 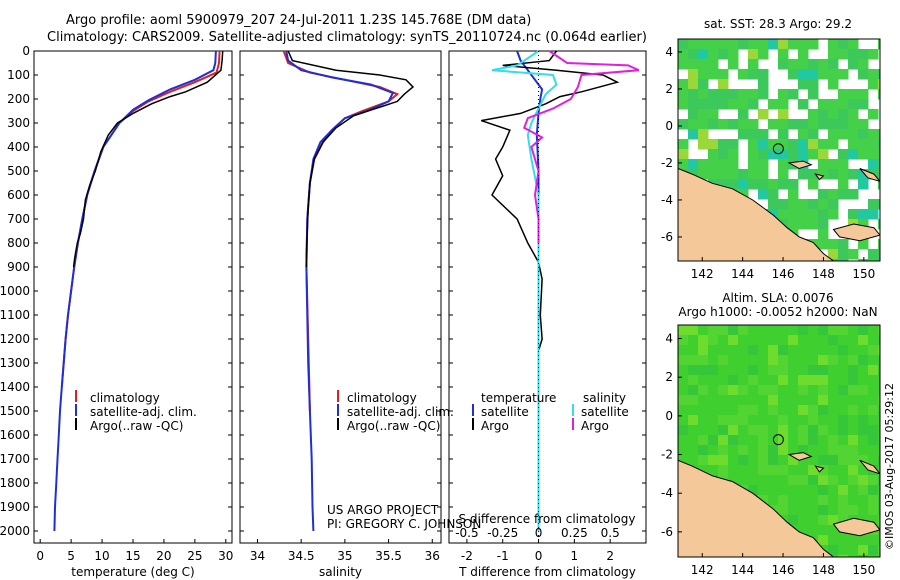 I want to click on temperature-ytick-label: 2000, so click(x=15, y=531).